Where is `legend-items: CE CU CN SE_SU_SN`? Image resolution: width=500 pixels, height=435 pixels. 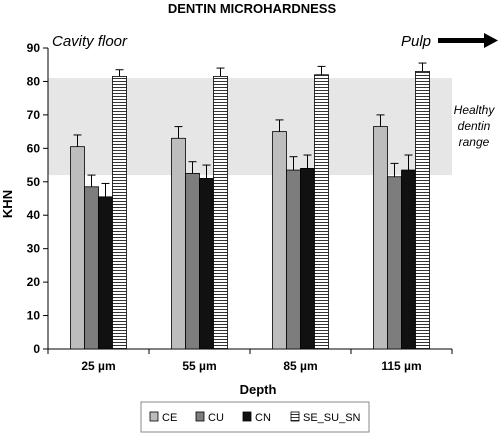
legend-items: CE CU CN SE_SU_SN is located at coordinates (255, 417).